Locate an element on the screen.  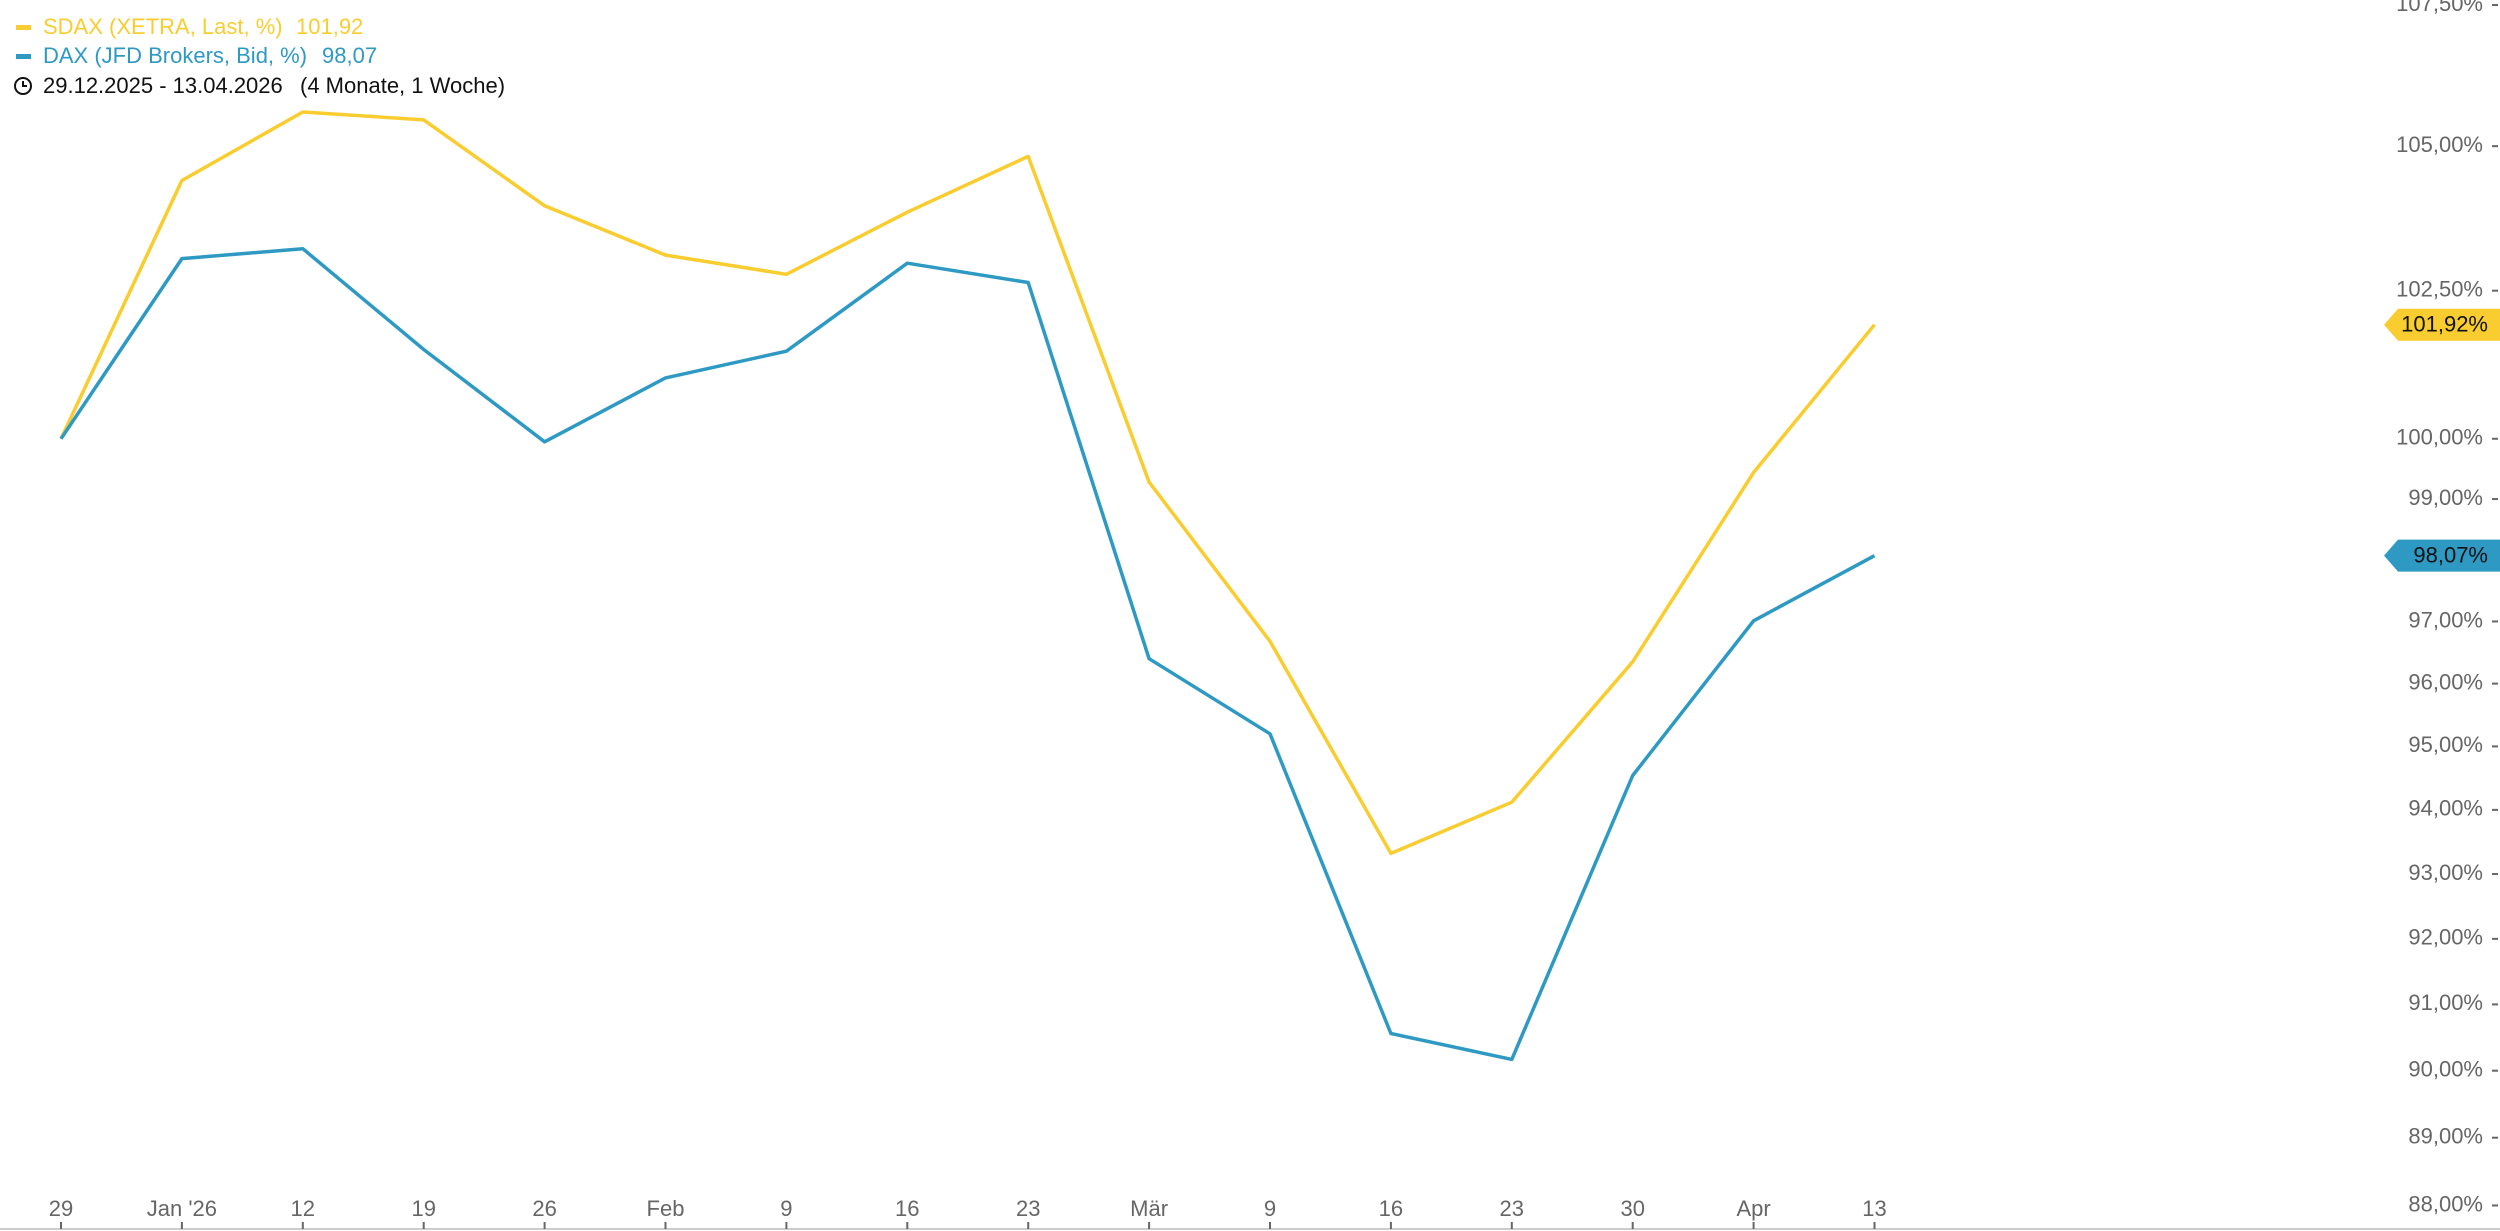
x-tick-label: Mär is located at coordinates (1149, 1208).